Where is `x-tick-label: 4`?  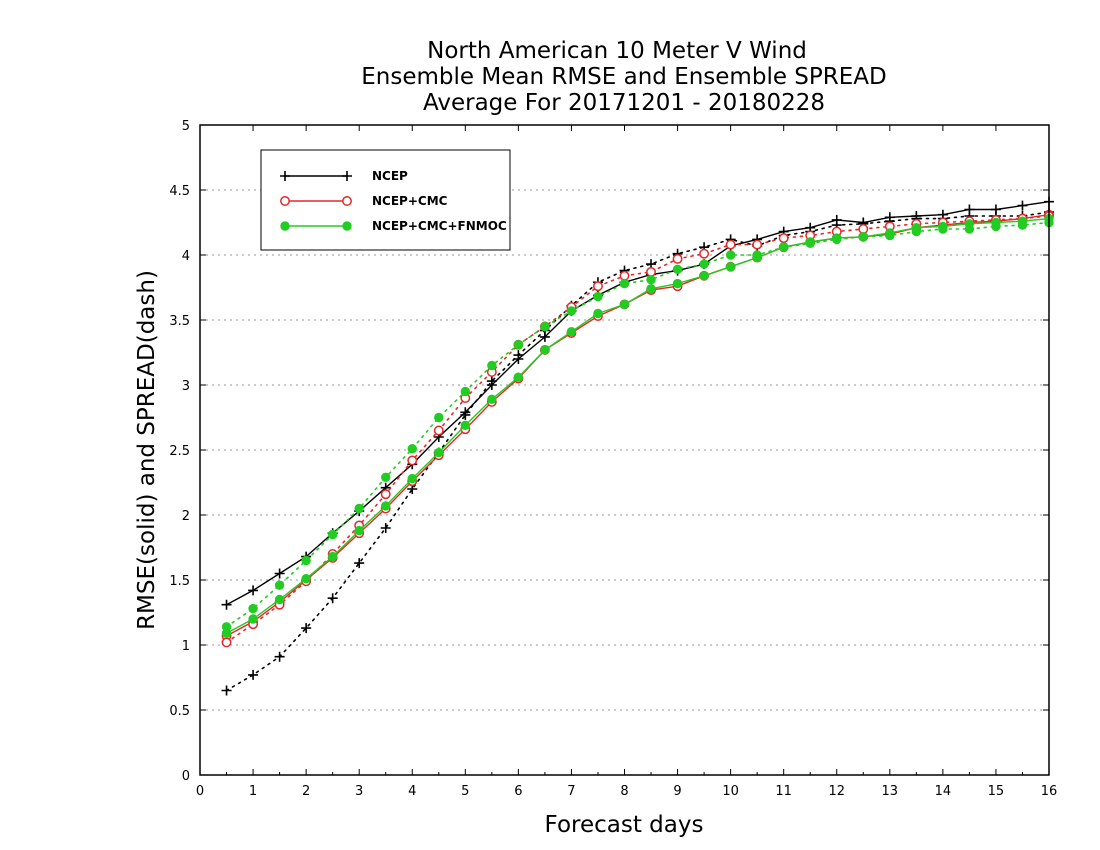
x-tick-label: 4 is located at coordinates (412, 791).